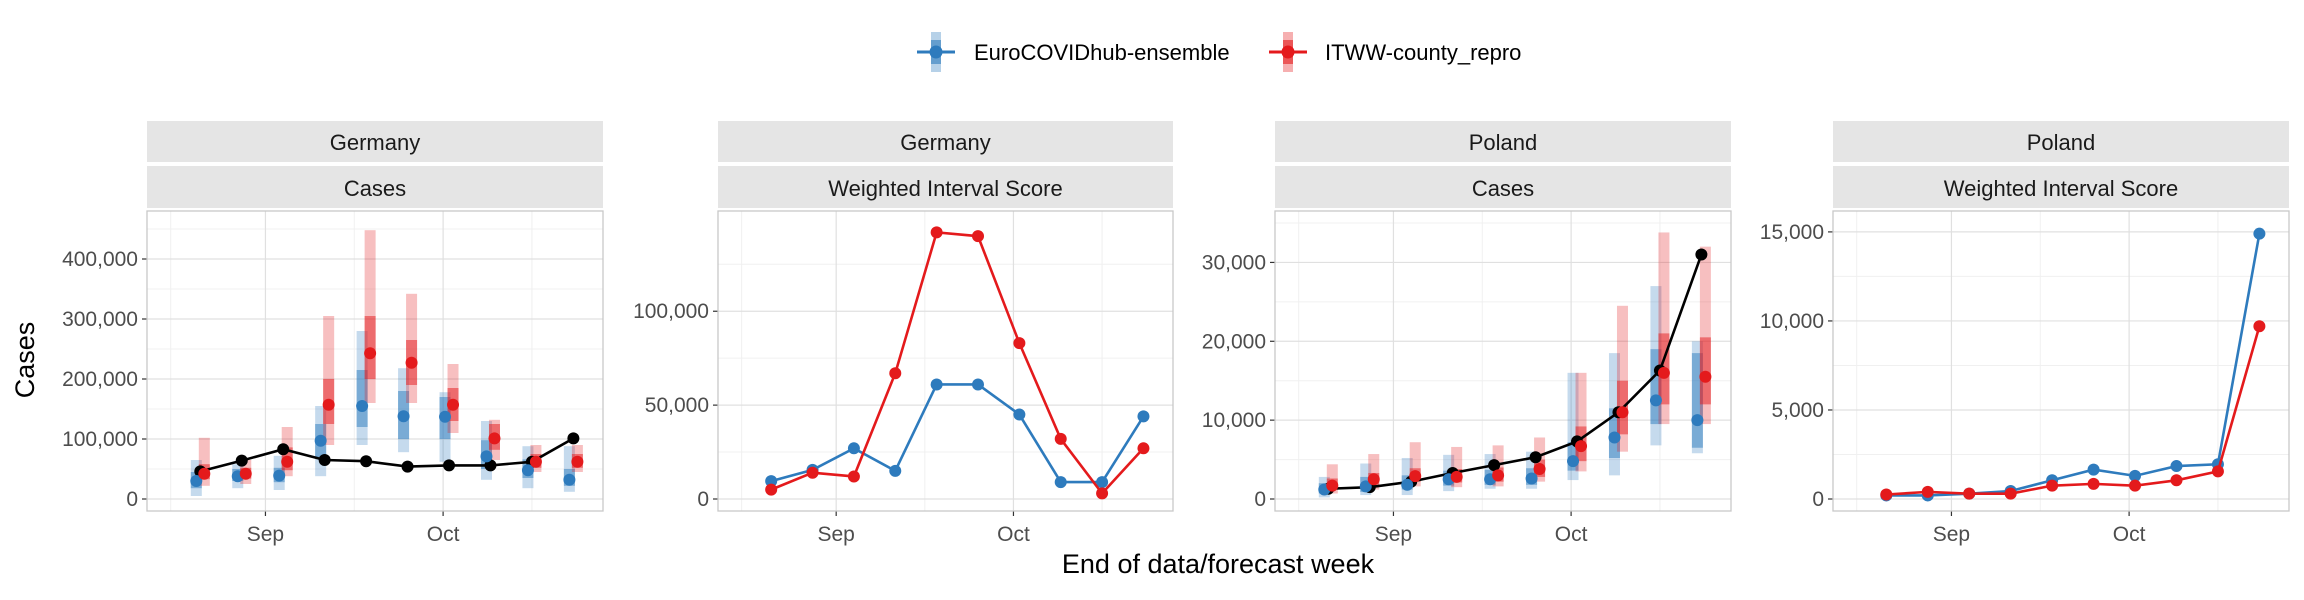  Describe the element at coordinates (100, 379) in the screenshot. I see `y-tick-label: 200,000` at that location.